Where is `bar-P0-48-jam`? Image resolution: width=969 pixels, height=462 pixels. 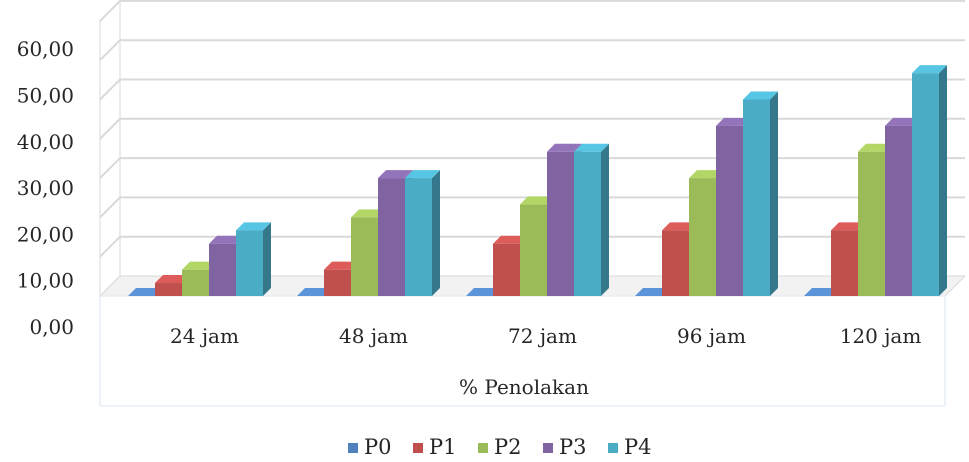 bar-P0-48-jam is located at coordinates (314, 292).